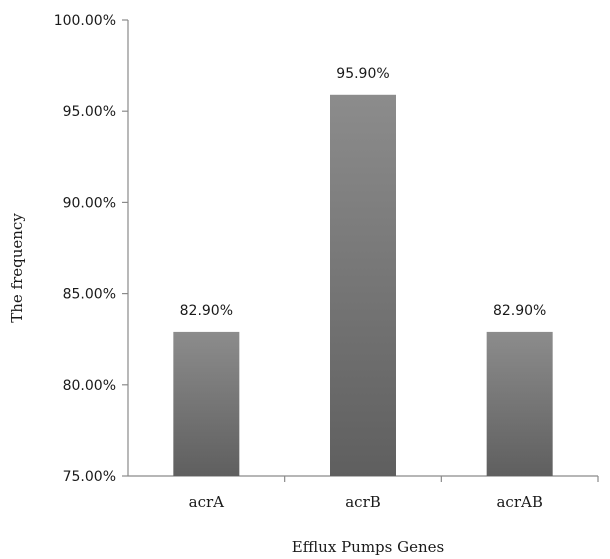 The image size is (610, 559). Describe the element at coordinates (368, 547) in the screenshot. I see `x-axis-title: Efflux Pumps Genes` at that location.